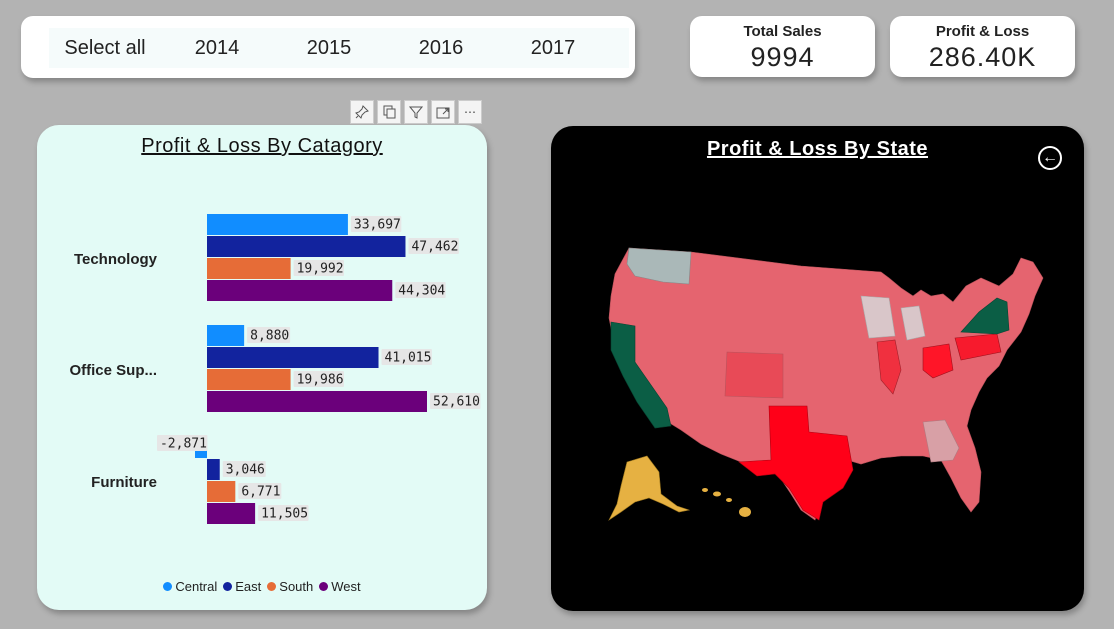 The width and height of the screenshot is (1114, 629). I want to click on map-state-alaska, so click(649, 488).